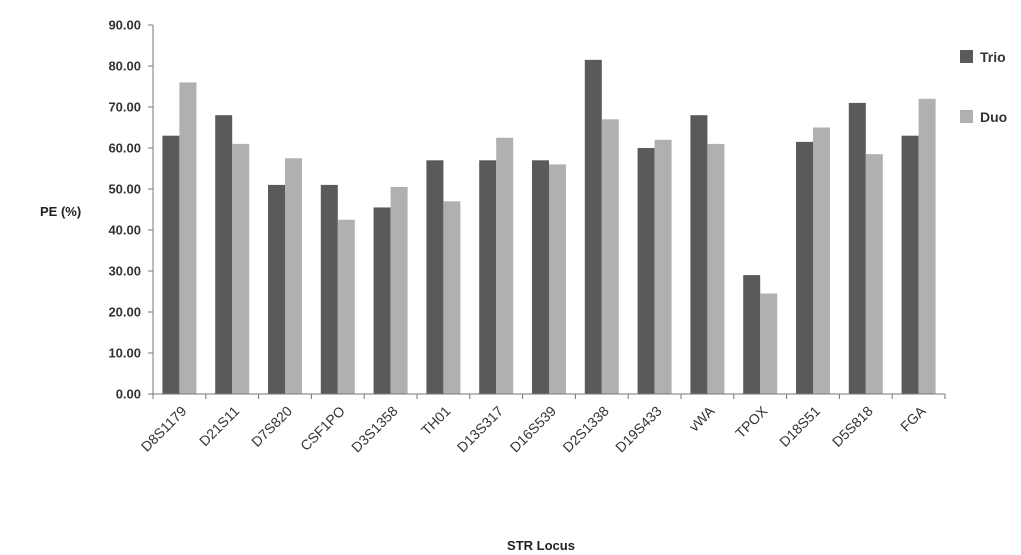  What do you see at coordinates (224, 254) in the screenshot?
I see `bar-trio-d21s11` at bounding box center [224, 254].